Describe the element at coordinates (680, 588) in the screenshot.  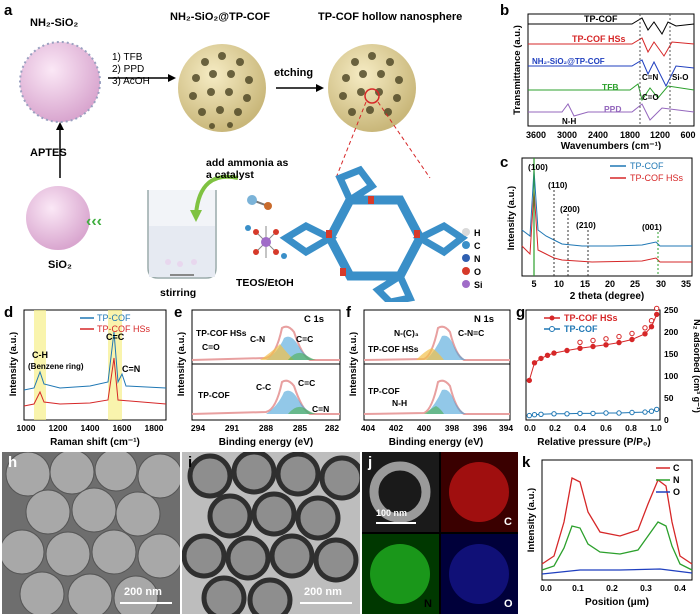
I see `k-xtick: 0.4` at that location.